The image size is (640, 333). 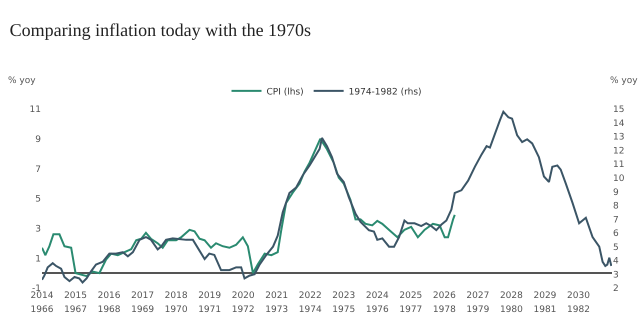 I want to click on x-tick-label: 2021, so click(x=276, y=296).